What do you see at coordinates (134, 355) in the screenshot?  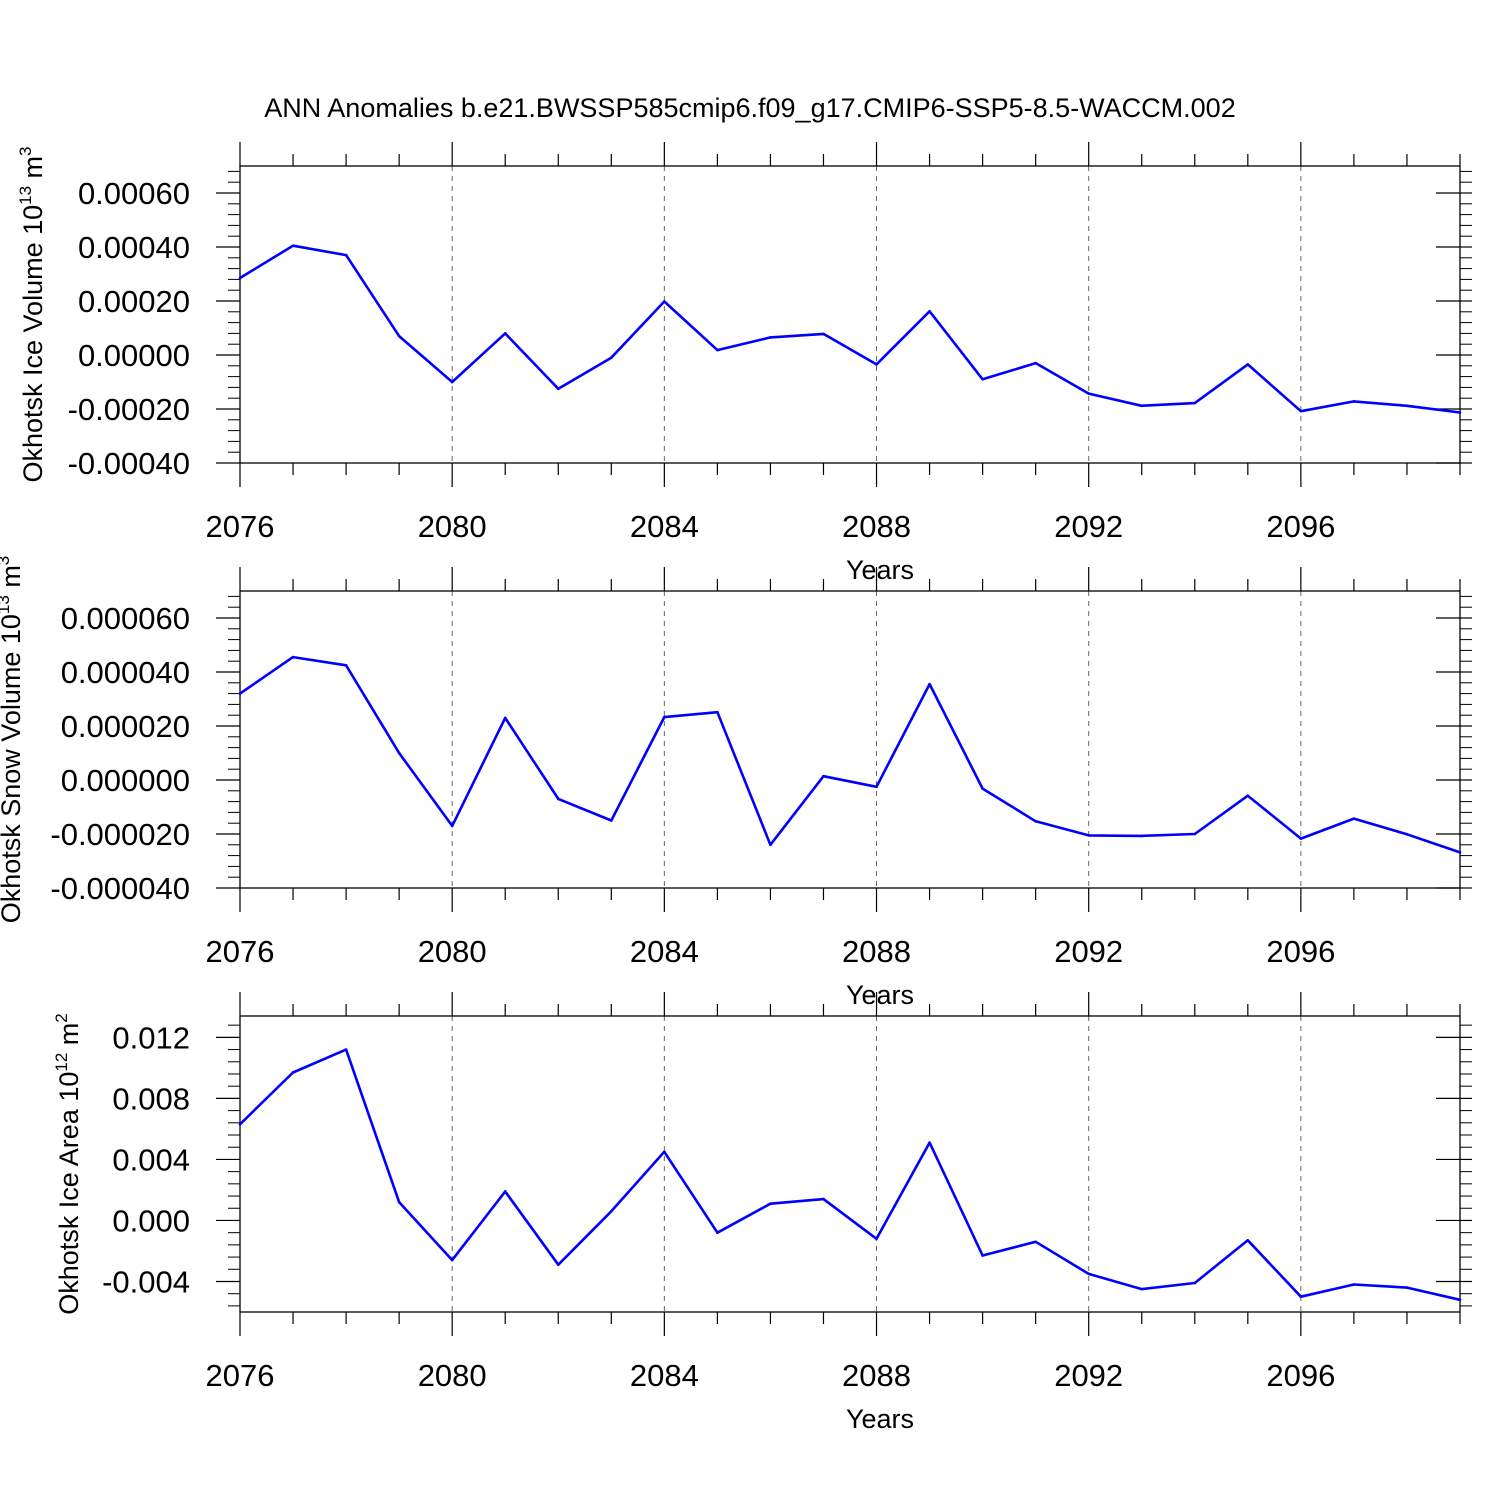 I see `y-tick-label: 0.00000` at bounding box center [134, 355].